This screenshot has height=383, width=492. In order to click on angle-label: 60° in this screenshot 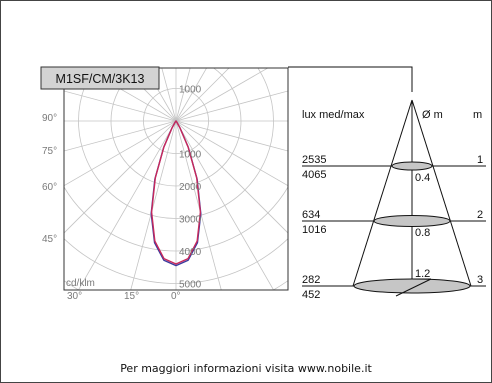, I will do `click(49, 187)`.